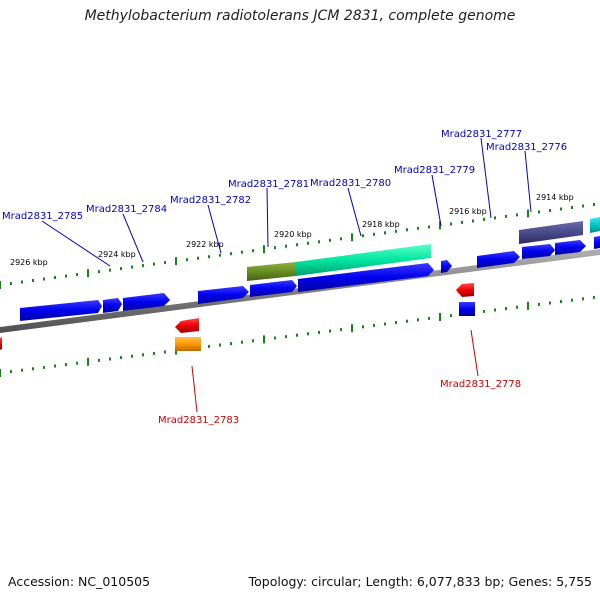 Image resolution: width=600 pixels, height=600 pixels. I want to click on gene-label: Mrad2831_2776, so click(526, 147).